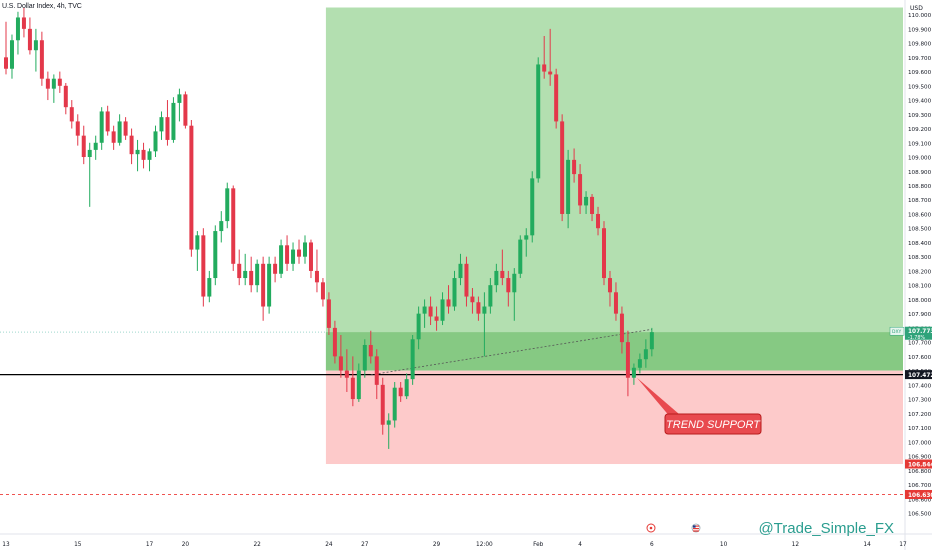 Image resolution: width=932 pixels, height=550 pixels. Describe the element at coordinates (920, 102) in the screenshot. I see `y-tick-label: 109.400` at that location.